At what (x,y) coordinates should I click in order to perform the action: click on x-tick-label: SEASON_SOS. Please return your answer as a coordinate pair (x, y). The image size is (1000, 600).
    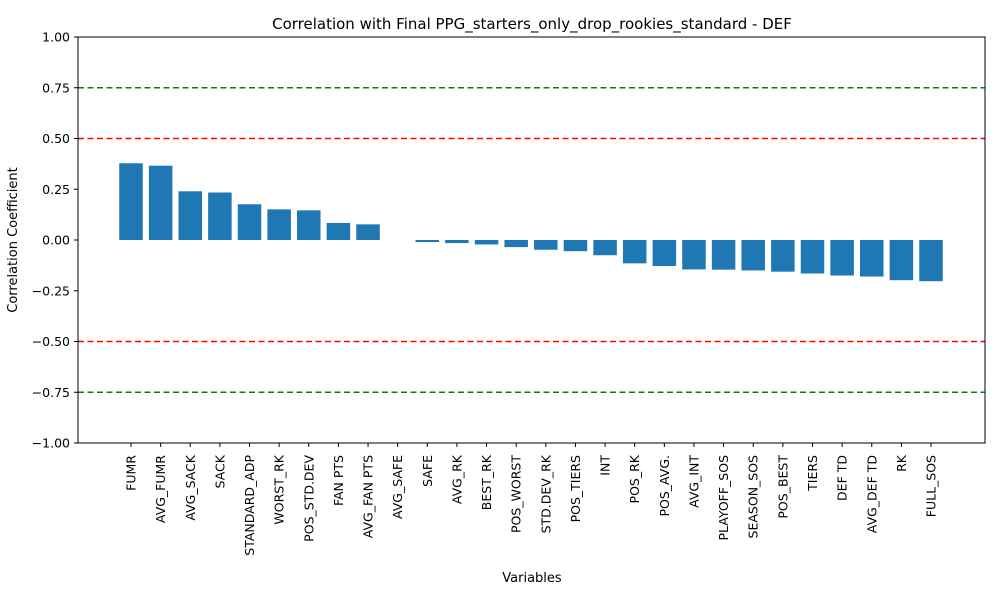
    Looking at the image, I should click on (753, 497).